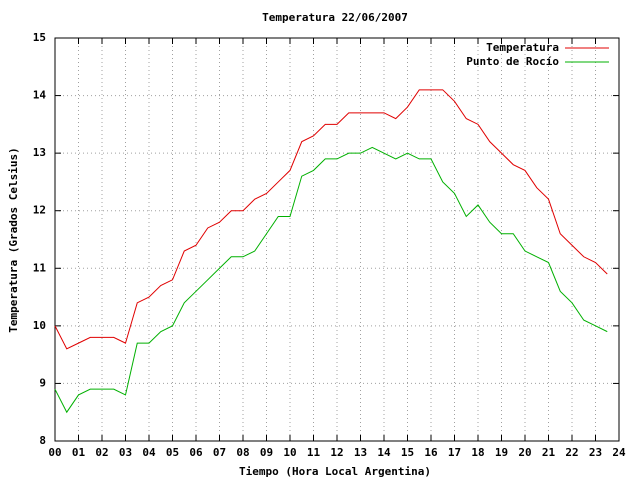 Image resolution: width=640 pixels, height=480 pixels. I want to click on y-tick-label: 10, so click(39, 325).